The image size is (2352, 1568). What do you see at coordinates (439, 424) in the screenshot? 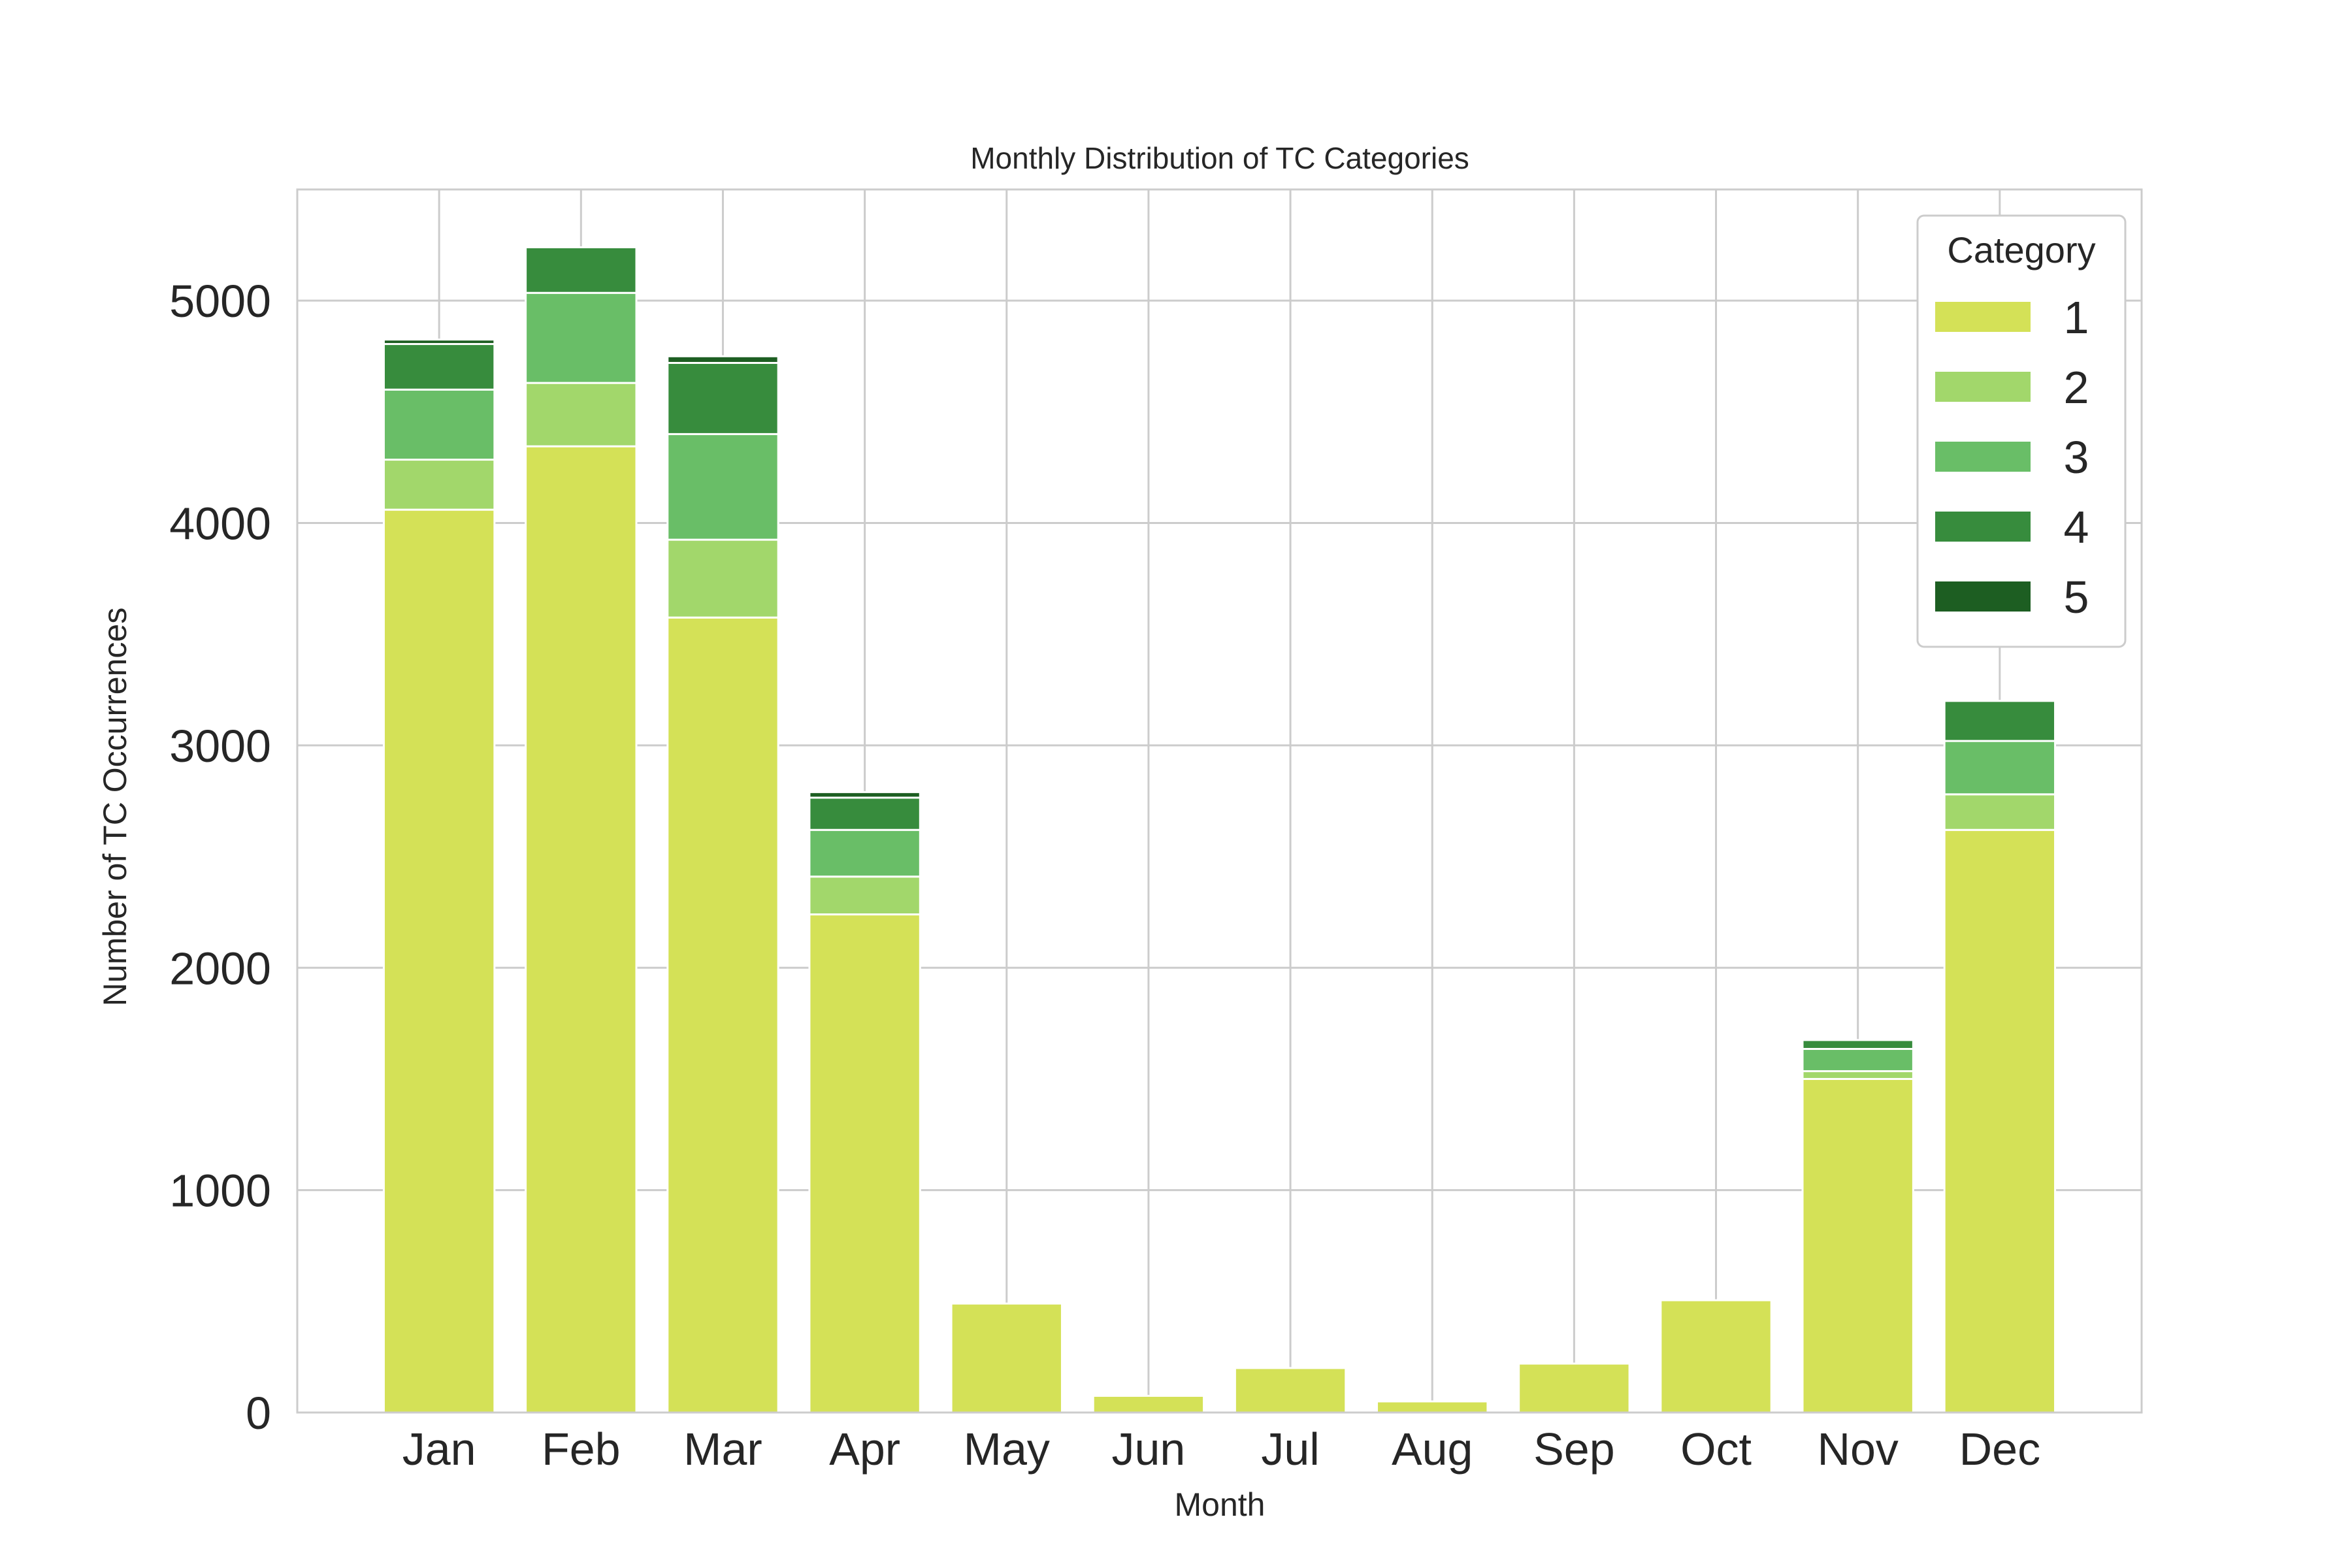
I see `bar-jan-cat3` at bounding box center [439, 424].